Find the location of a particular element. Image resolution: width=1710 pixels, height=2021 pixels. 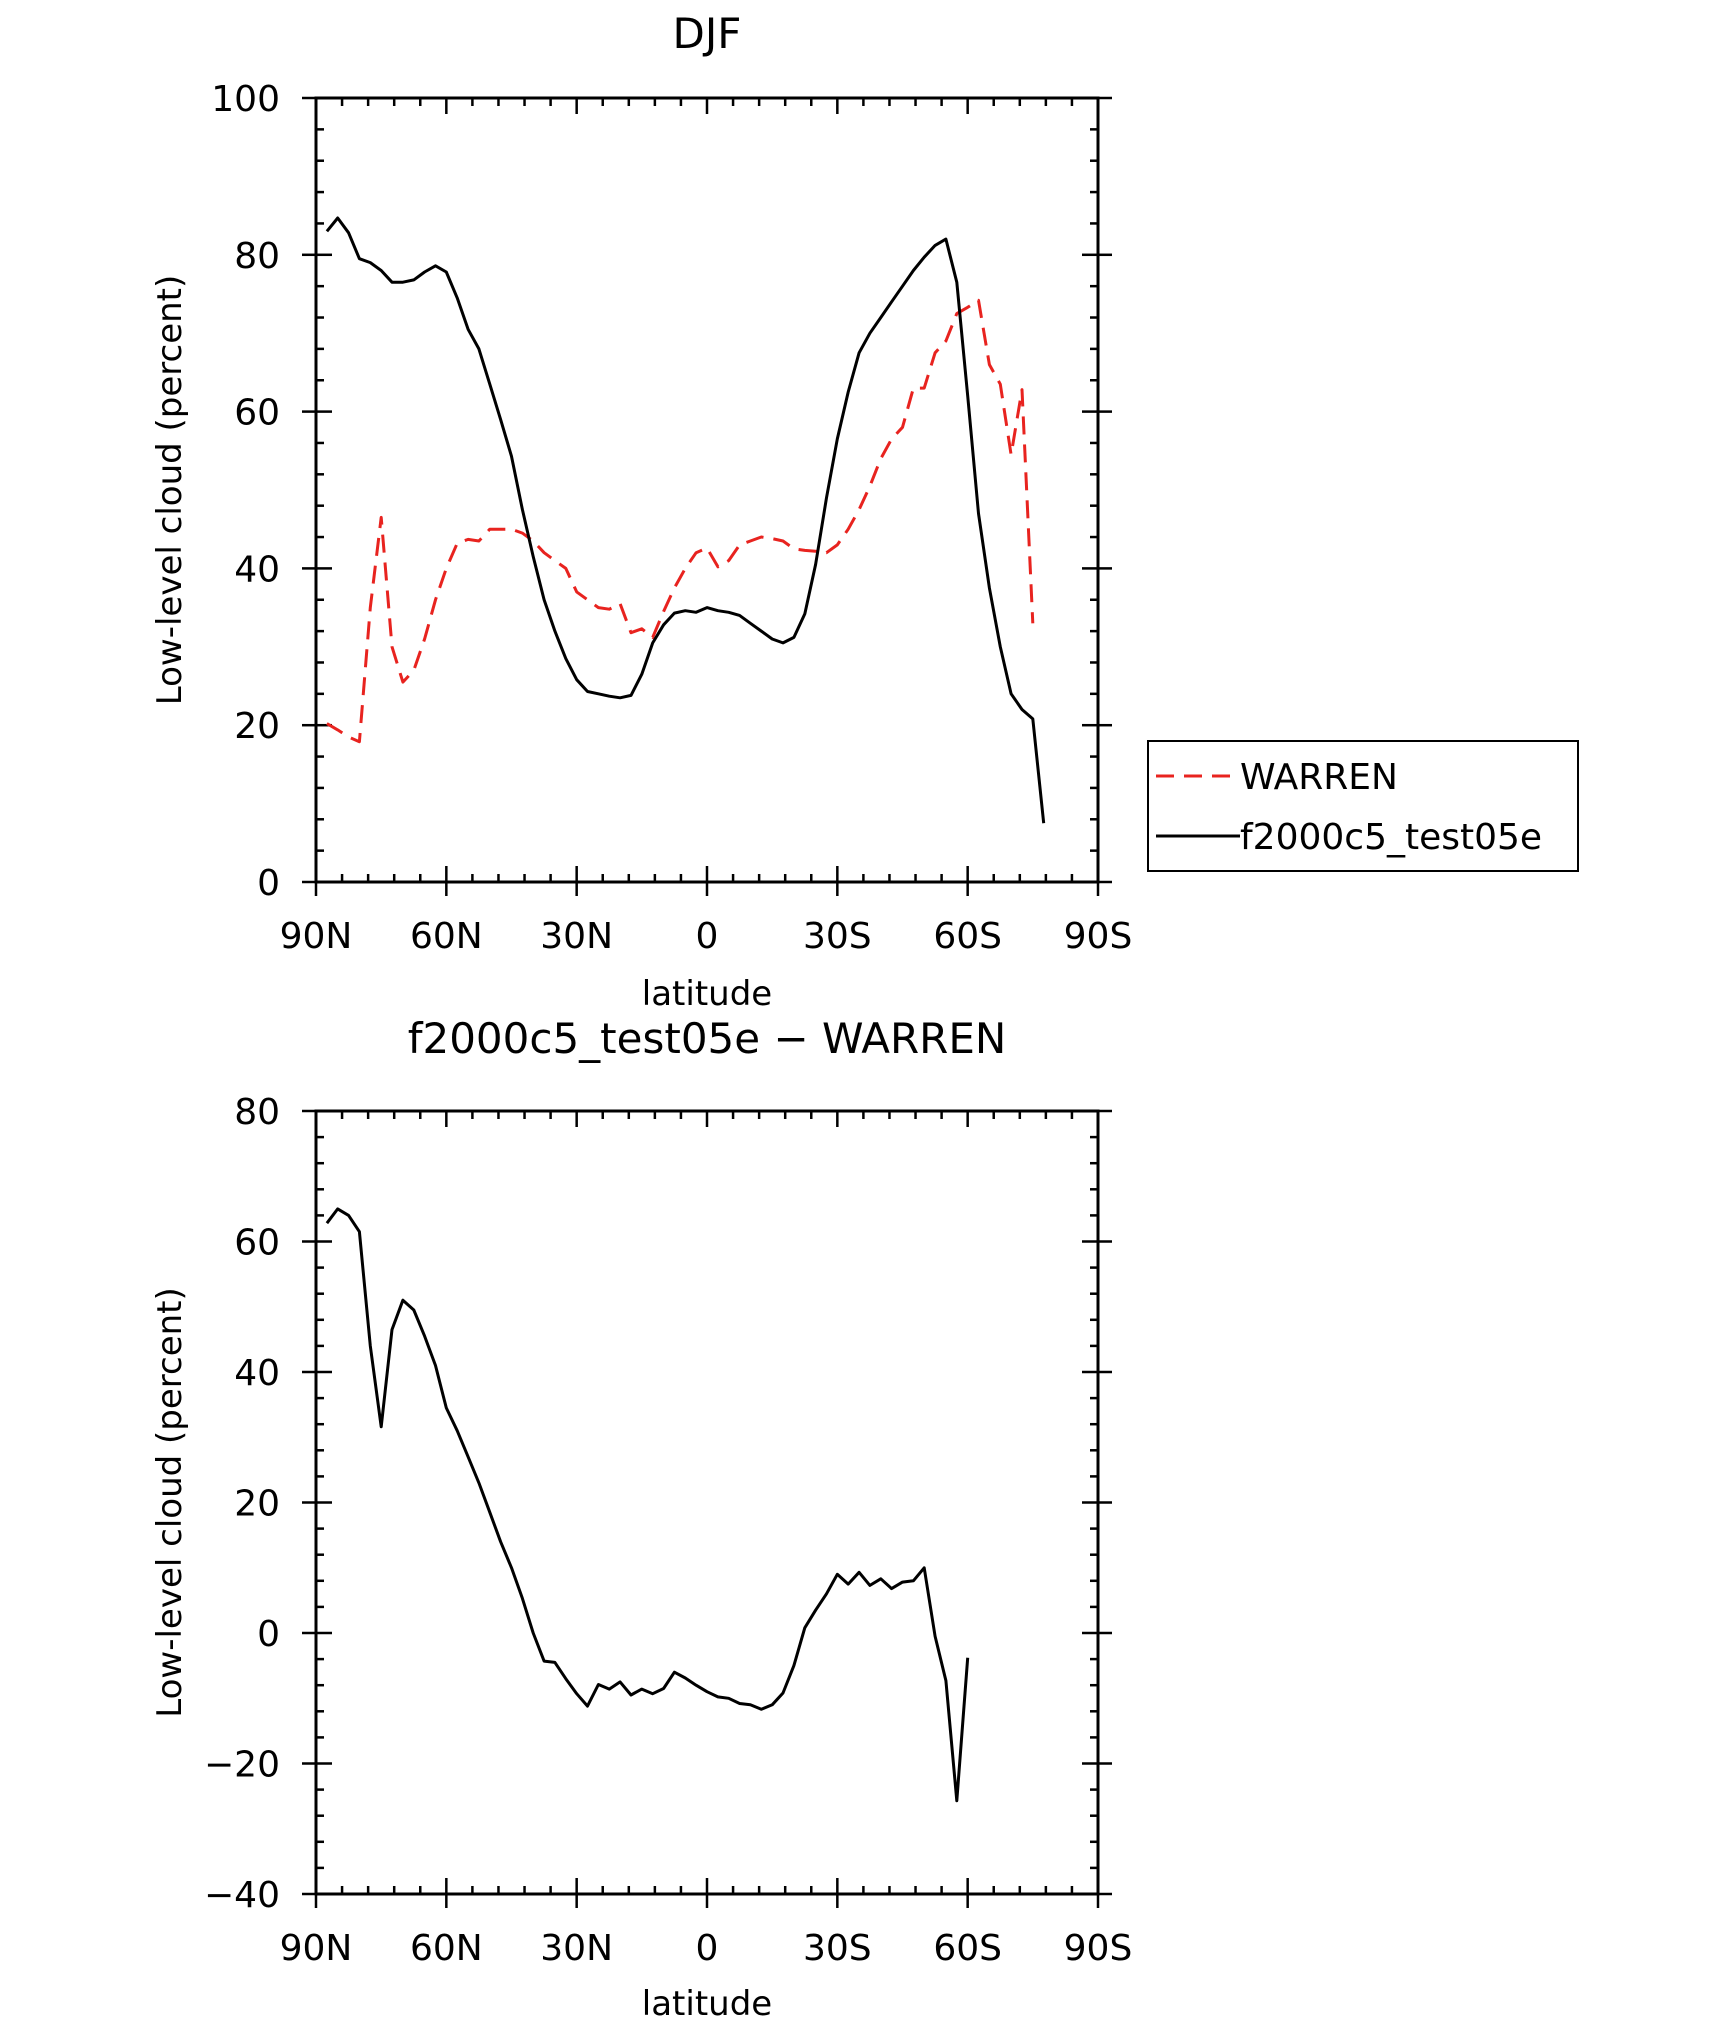

legend: WARREN f2000c5_test05e is located at coordinates (1363, 806).